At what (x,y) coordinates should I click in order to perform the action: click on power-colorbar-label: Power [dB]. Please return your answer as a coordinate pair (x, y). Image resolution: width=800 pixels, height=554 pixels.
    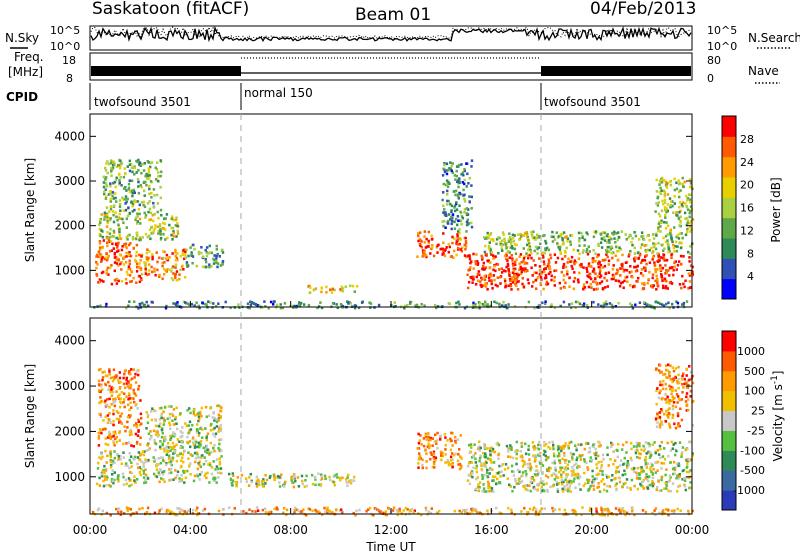
    Looking at the image, I should click on (776, 209).